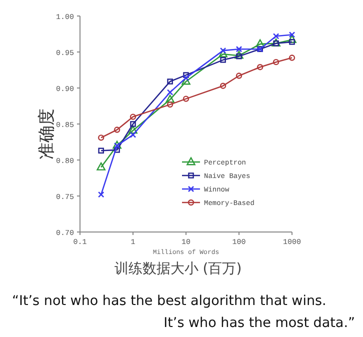  I want to click on text: 训练数据大小 (百万), so click(178, 269).